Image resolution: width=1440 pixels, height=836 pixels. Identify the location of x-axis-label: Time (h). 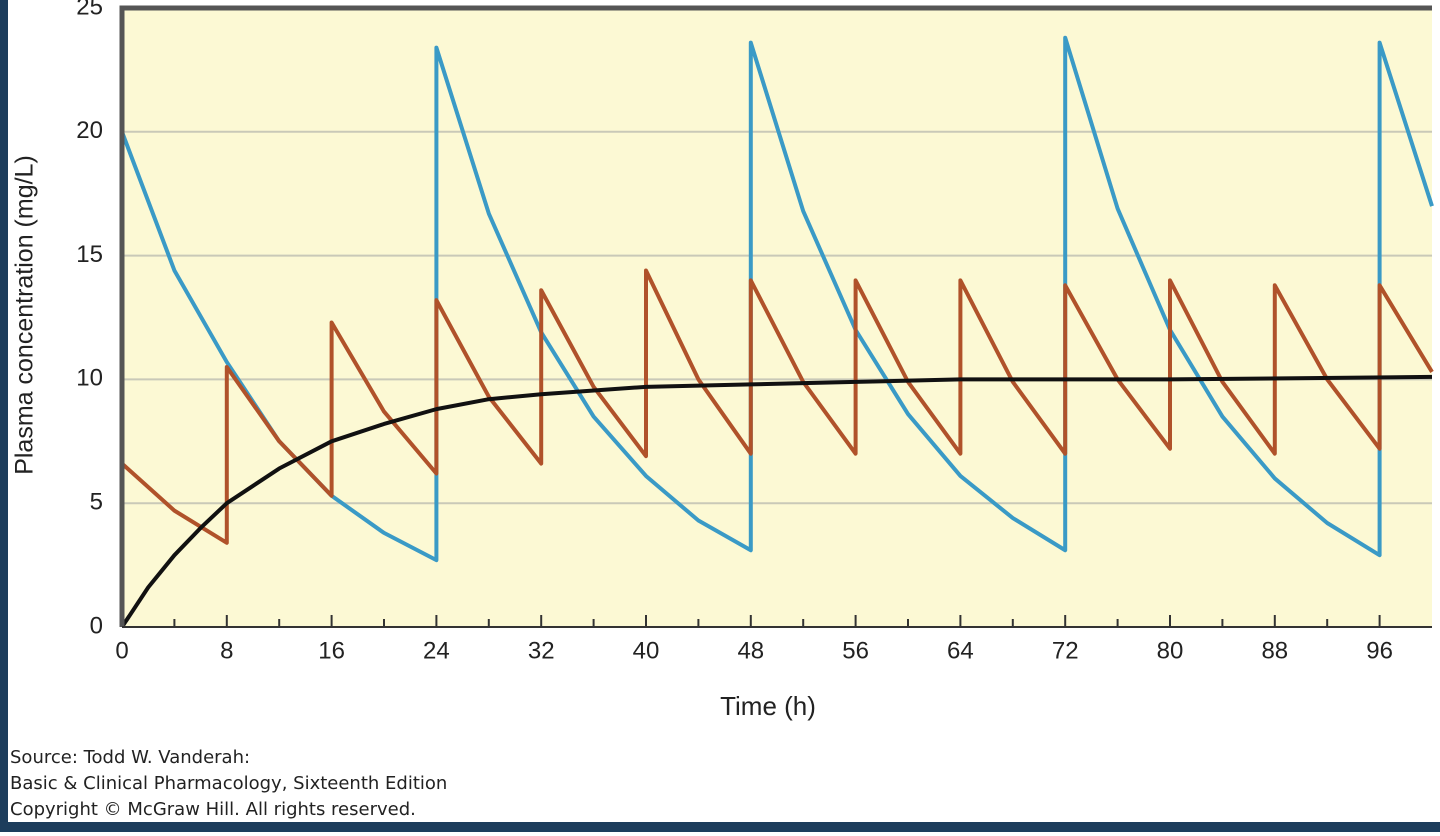
(768, 706).